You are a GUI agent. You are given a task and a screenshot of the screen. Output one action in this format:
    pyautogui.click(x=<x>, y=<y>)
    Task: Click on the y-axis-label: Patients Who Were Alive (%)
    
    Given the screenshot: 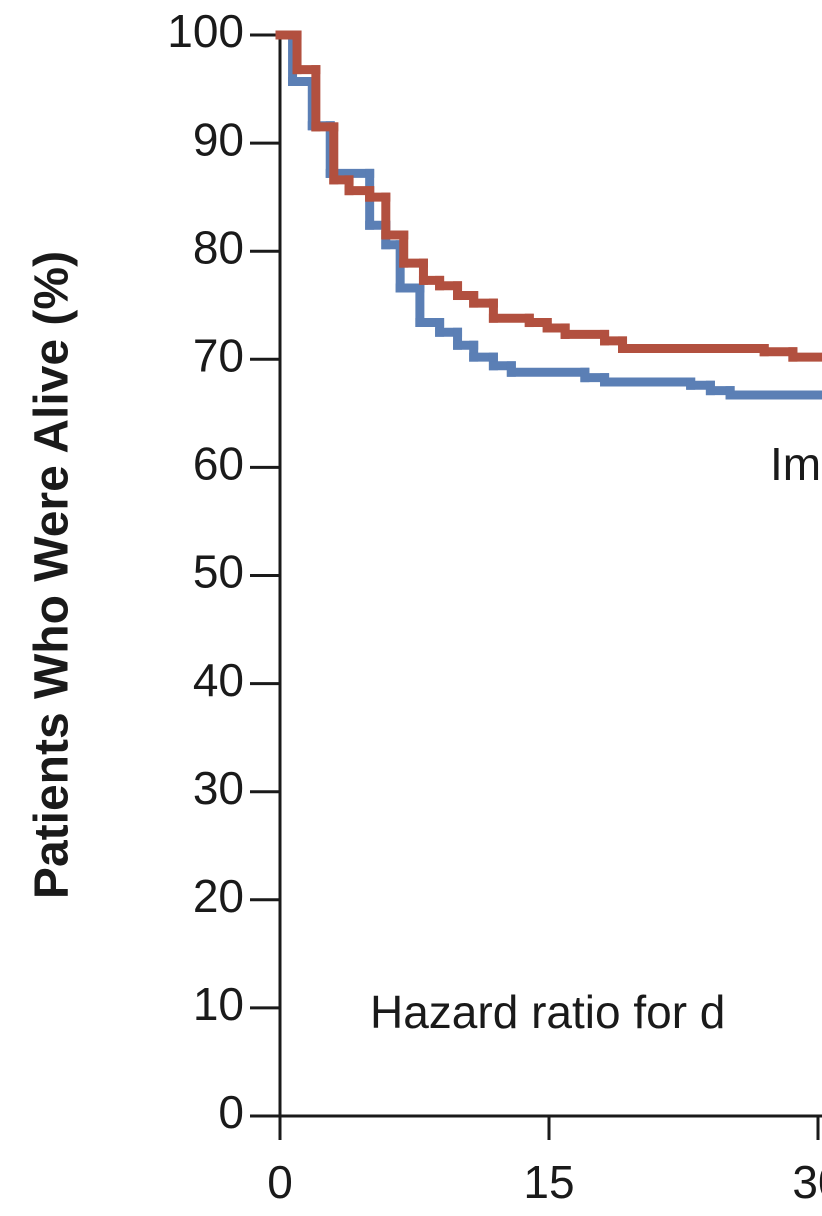 What is the action you would take?
    pyautogui.click(x=52, y=575)
    